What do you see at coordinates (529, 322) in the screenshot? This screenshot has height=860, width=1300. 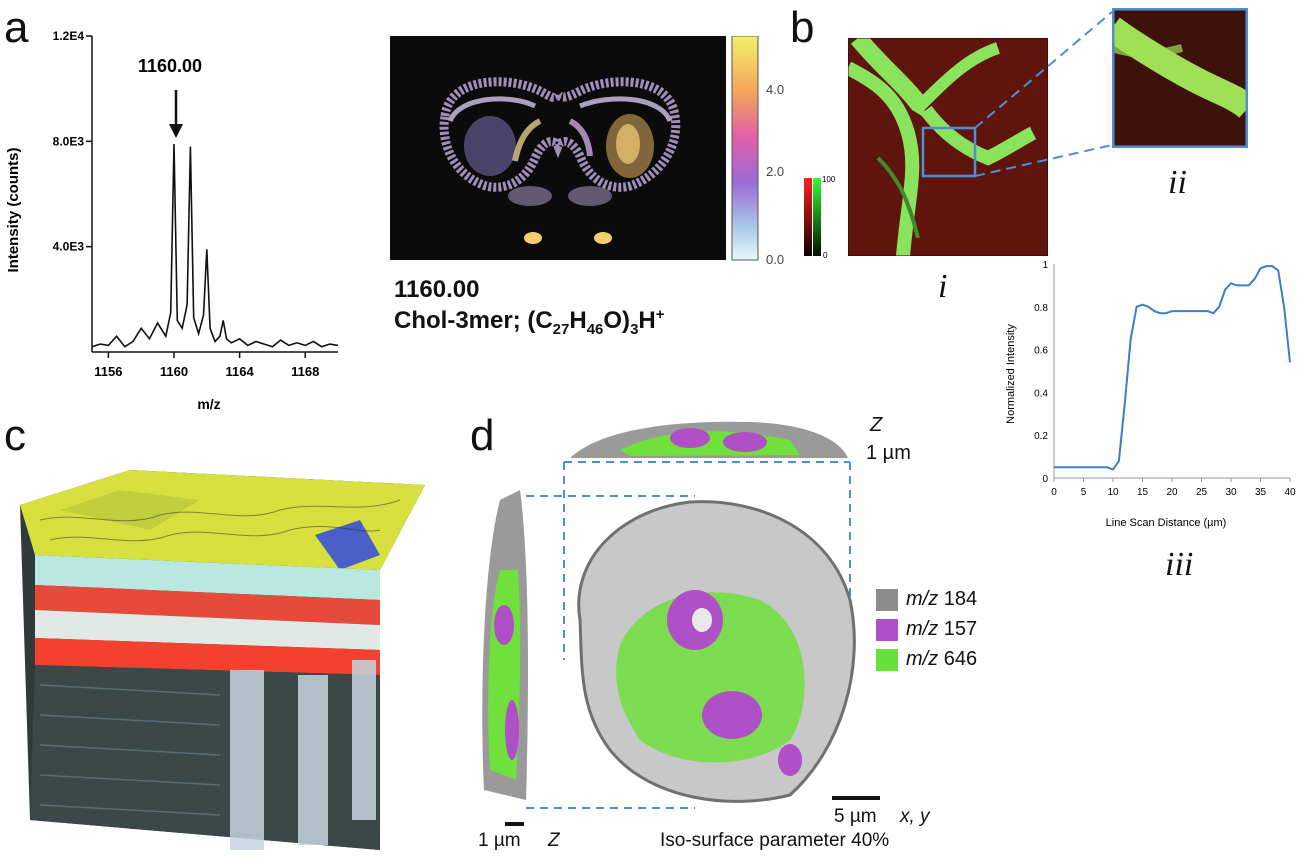 I see `ion-formula-label: Chol-3mer; (C27H46O)3H+` at bounding box center [529, 322].